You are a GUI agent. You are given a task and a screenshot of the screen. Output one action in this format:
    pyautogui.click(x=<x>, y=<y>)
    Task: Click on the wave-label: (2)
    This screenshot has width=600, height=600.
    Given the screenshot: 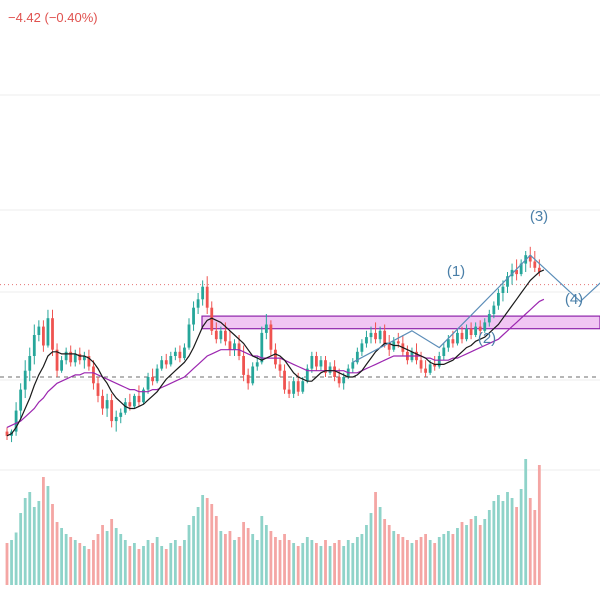 What is the action you would take?
    pyautogui.click(x=487, y=338)
    